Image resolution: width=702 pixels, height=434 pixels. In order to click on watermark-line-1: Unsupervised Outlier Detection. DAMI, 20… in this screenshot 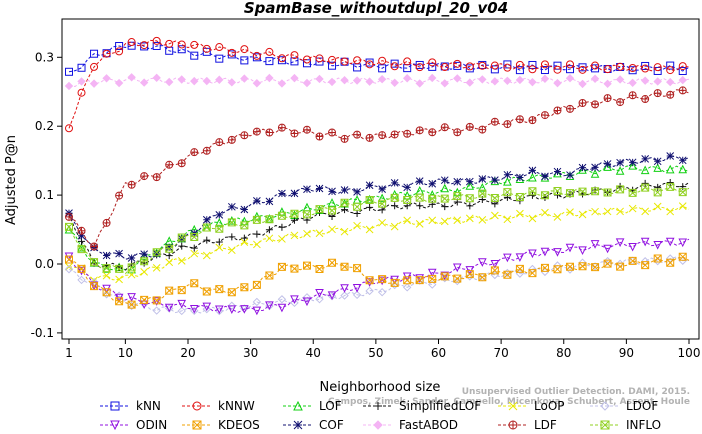, I will do `click(576, 392)`.